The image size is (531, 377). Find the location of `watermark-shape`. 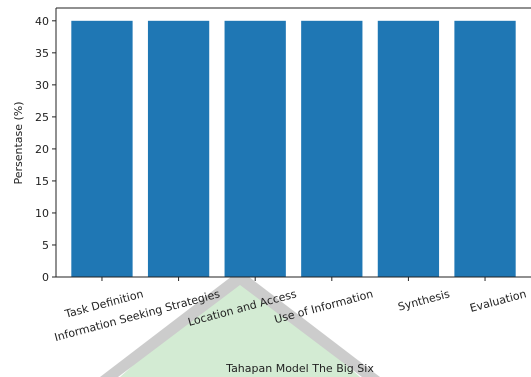

watermark-shape is located at coordinates (240, 323).